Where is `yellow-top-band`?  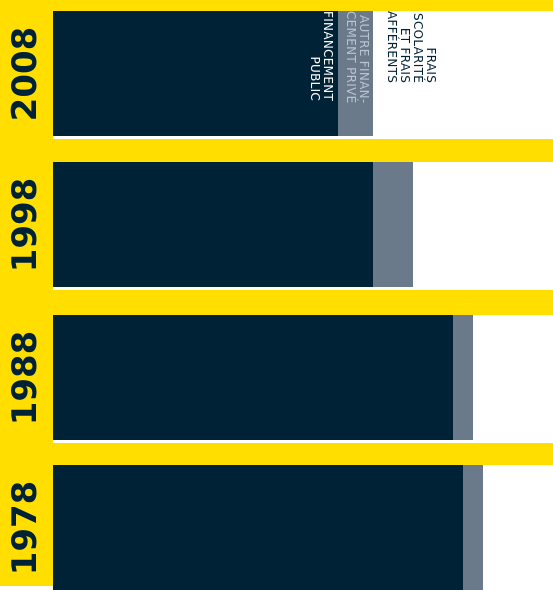 yellow-top-band is located at coordinates (276, 5).